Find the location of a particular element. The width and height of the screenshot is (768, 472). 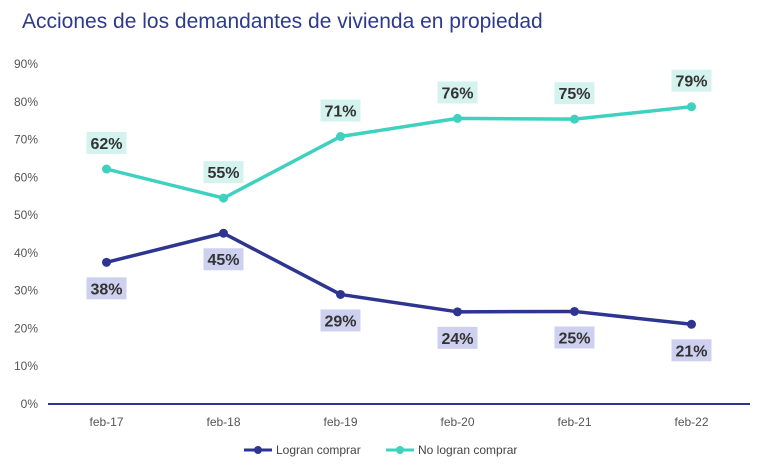

data-label: 25% is located at coordinates (574, 338).